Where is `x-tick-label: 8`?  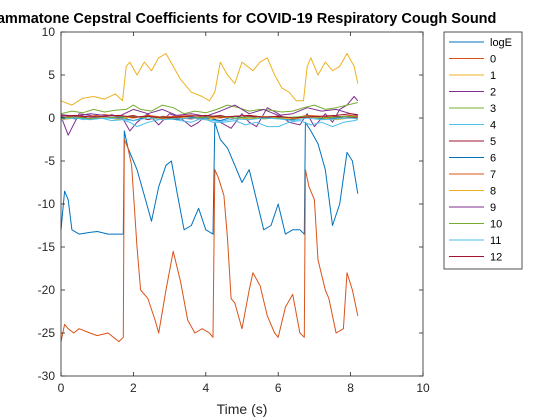
x-tick-label: 8 is located at coordinates (350, 388).